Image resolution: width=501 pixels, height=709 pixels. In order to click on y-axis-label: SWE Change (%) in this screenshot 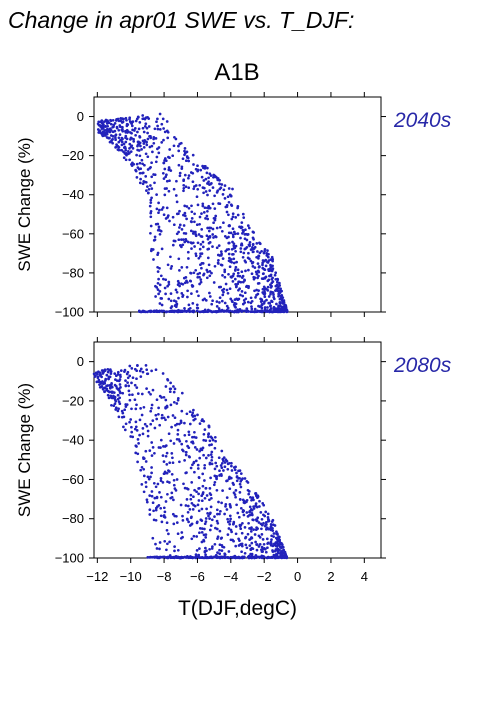, I will do `click(24, 204)`.